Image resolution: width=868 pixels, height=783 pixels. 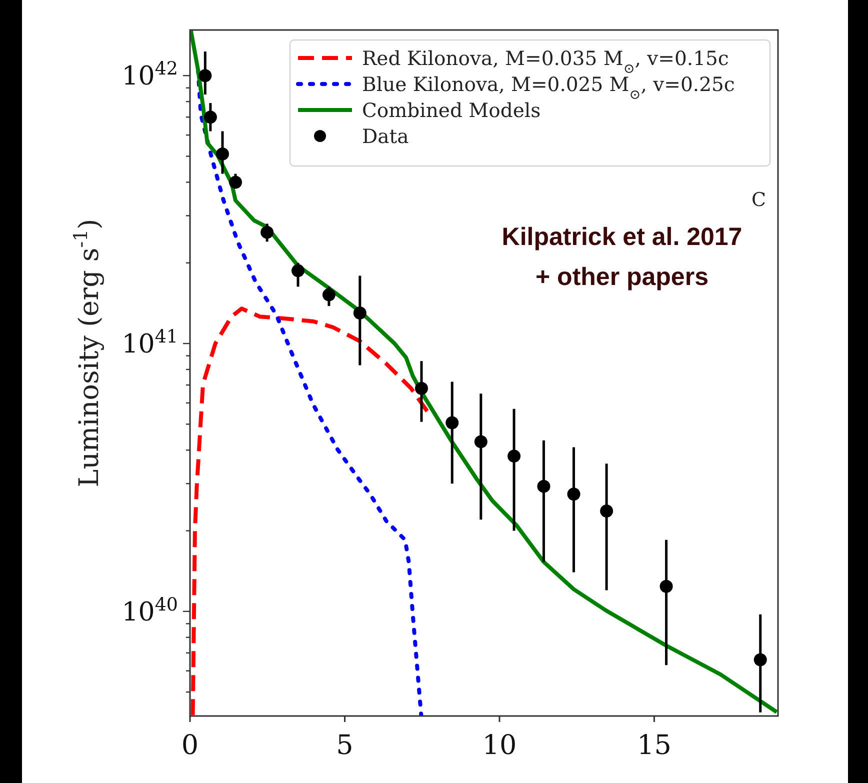 I want to click on annotation: C, so click(x=758, y=200).